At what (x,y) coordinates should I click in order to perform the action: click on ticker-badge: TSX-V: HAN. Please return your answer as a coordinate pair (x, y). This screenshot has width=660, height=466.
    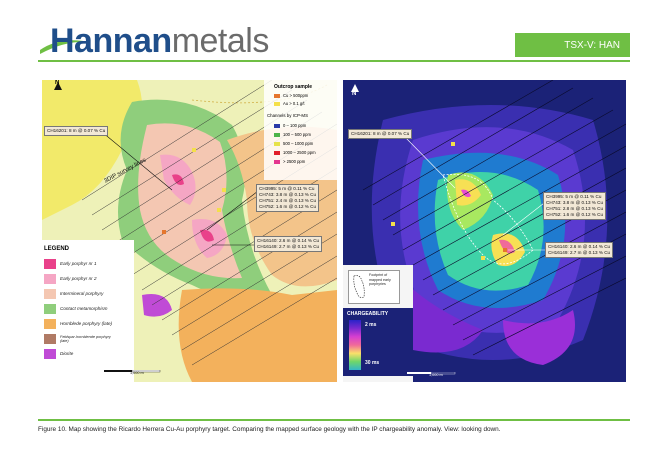
    Looking at the image, I should click on (572, 45).